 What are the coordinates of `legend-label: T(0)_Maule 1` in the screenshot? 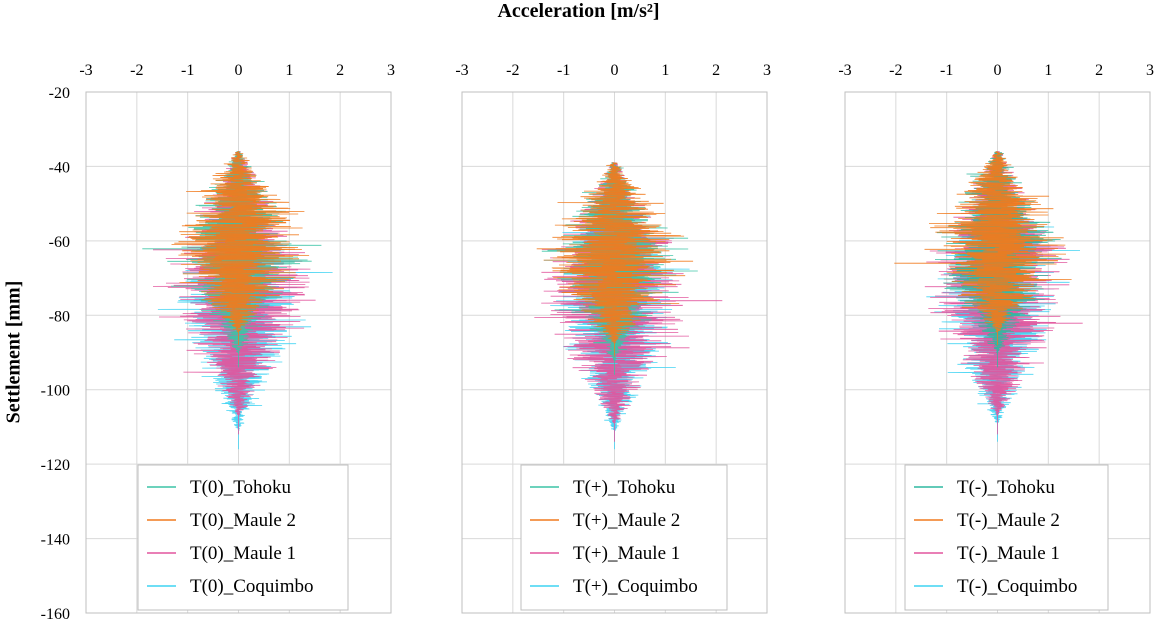 It's located at (243, 553).